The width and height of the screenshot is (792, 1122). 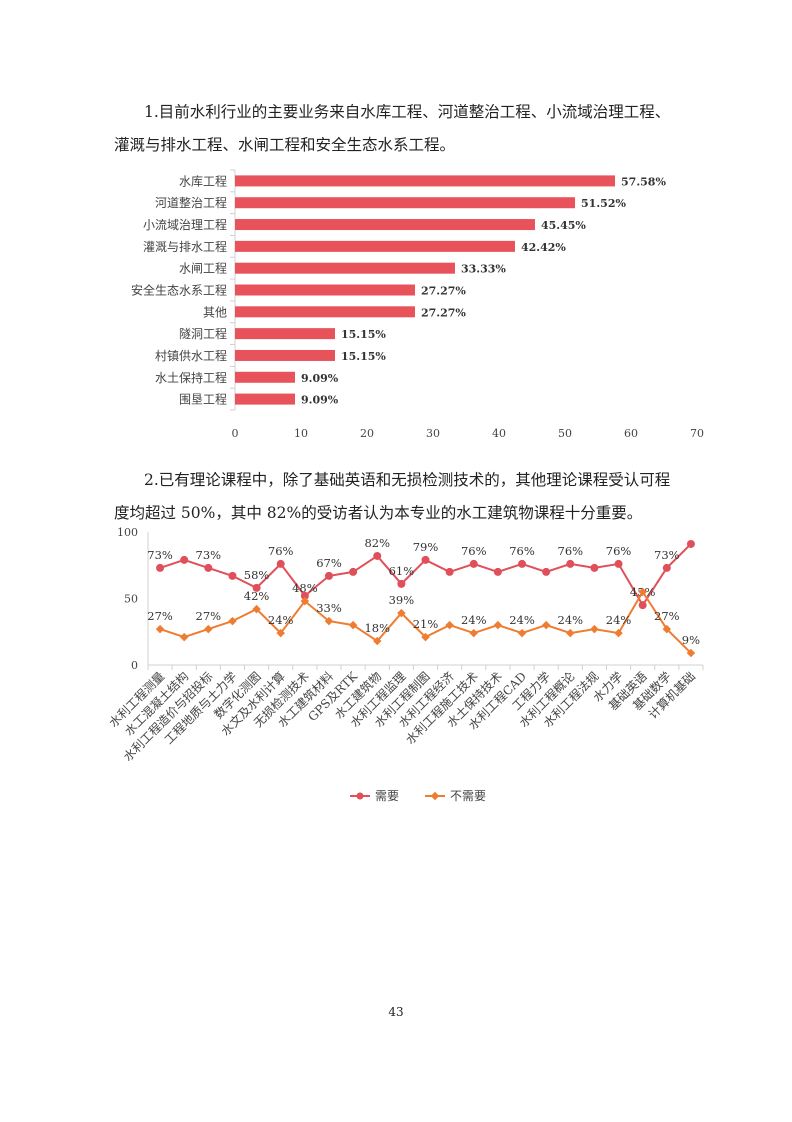 I want to click on data-label: 82%, so click(x=377, y=543).